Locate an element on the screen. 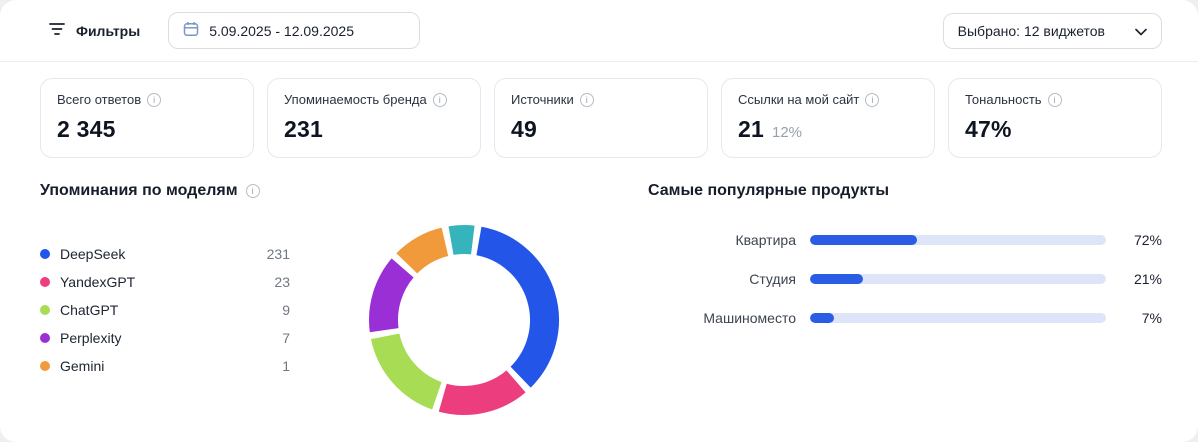  stat-label: Ссылки на мой сайт is located at coordinates (799, 99).